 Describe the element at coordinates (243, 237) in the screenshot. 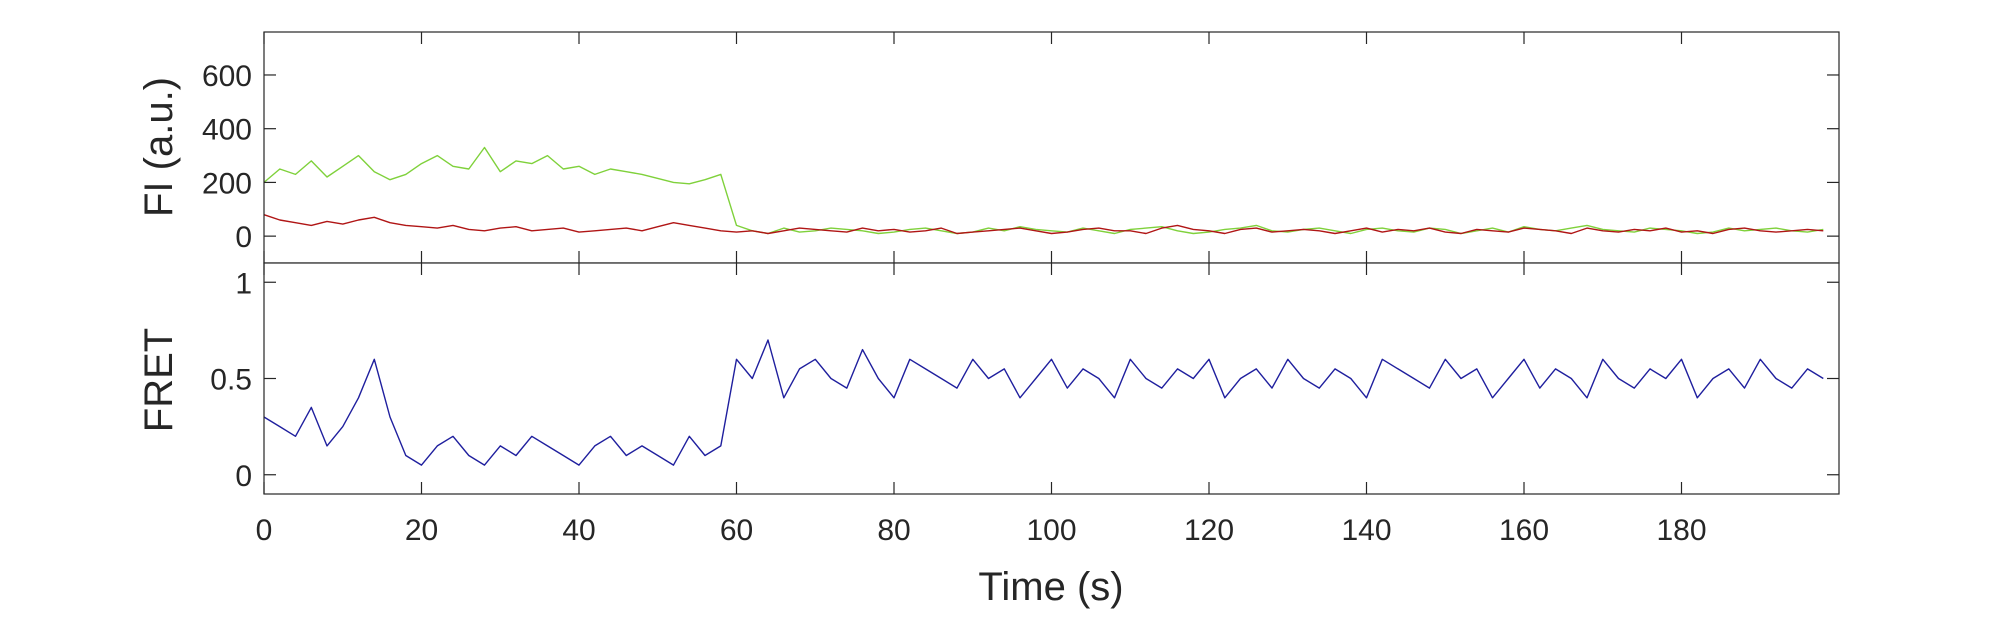

I see `fluorescence-y-tick-label: 0` at that location.